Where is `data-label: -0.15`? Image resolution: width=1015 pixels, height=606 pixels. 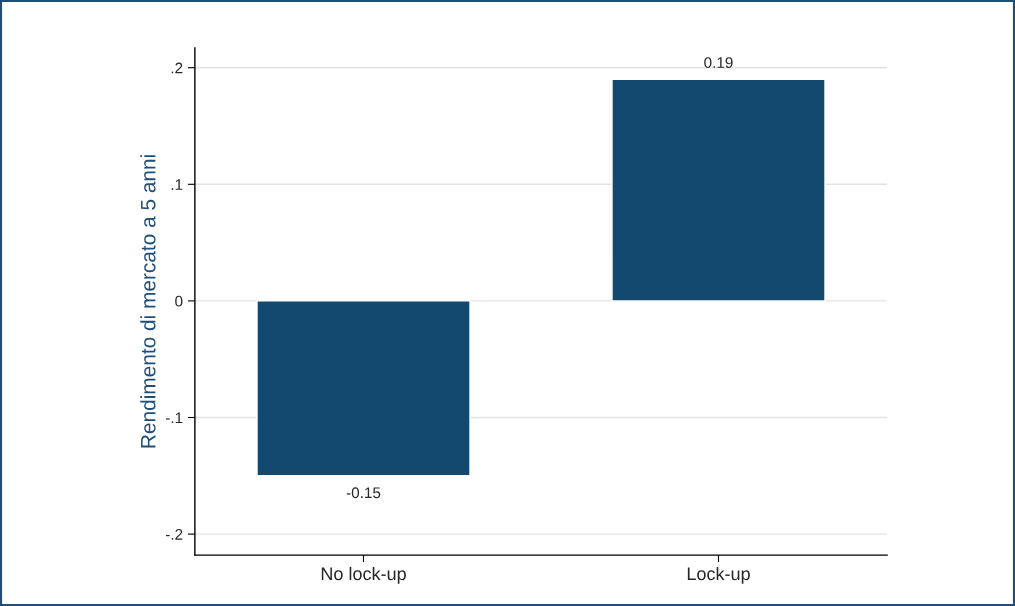
data-label: -0.15 is located at coordinates (363, 493).